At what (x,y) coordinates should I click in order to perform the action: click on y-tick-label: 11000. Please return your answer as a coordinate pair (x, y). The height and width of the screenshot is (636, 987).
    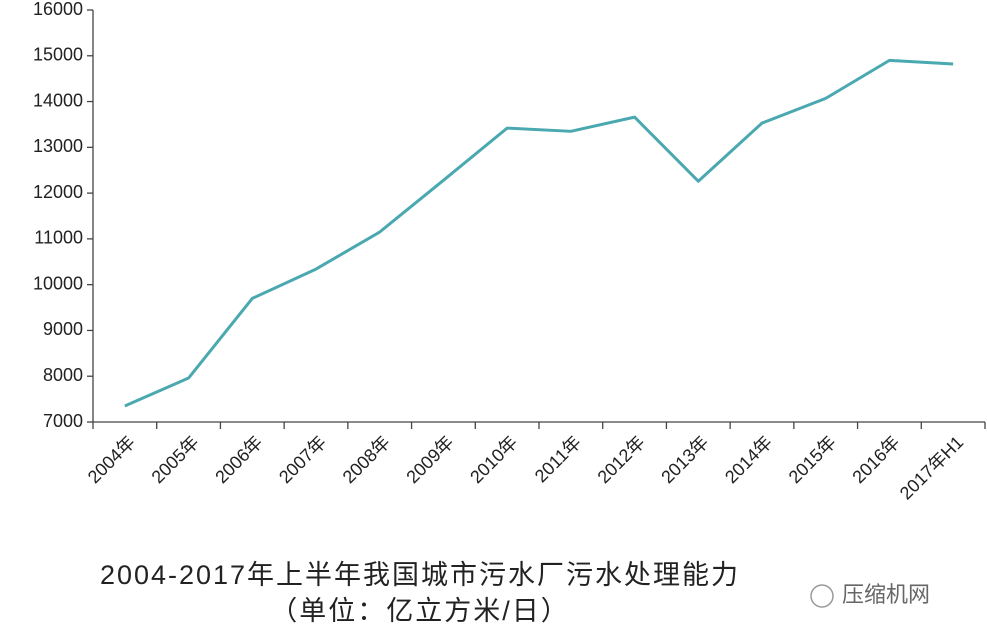
    Looking at the image, I should click on (58, 238).